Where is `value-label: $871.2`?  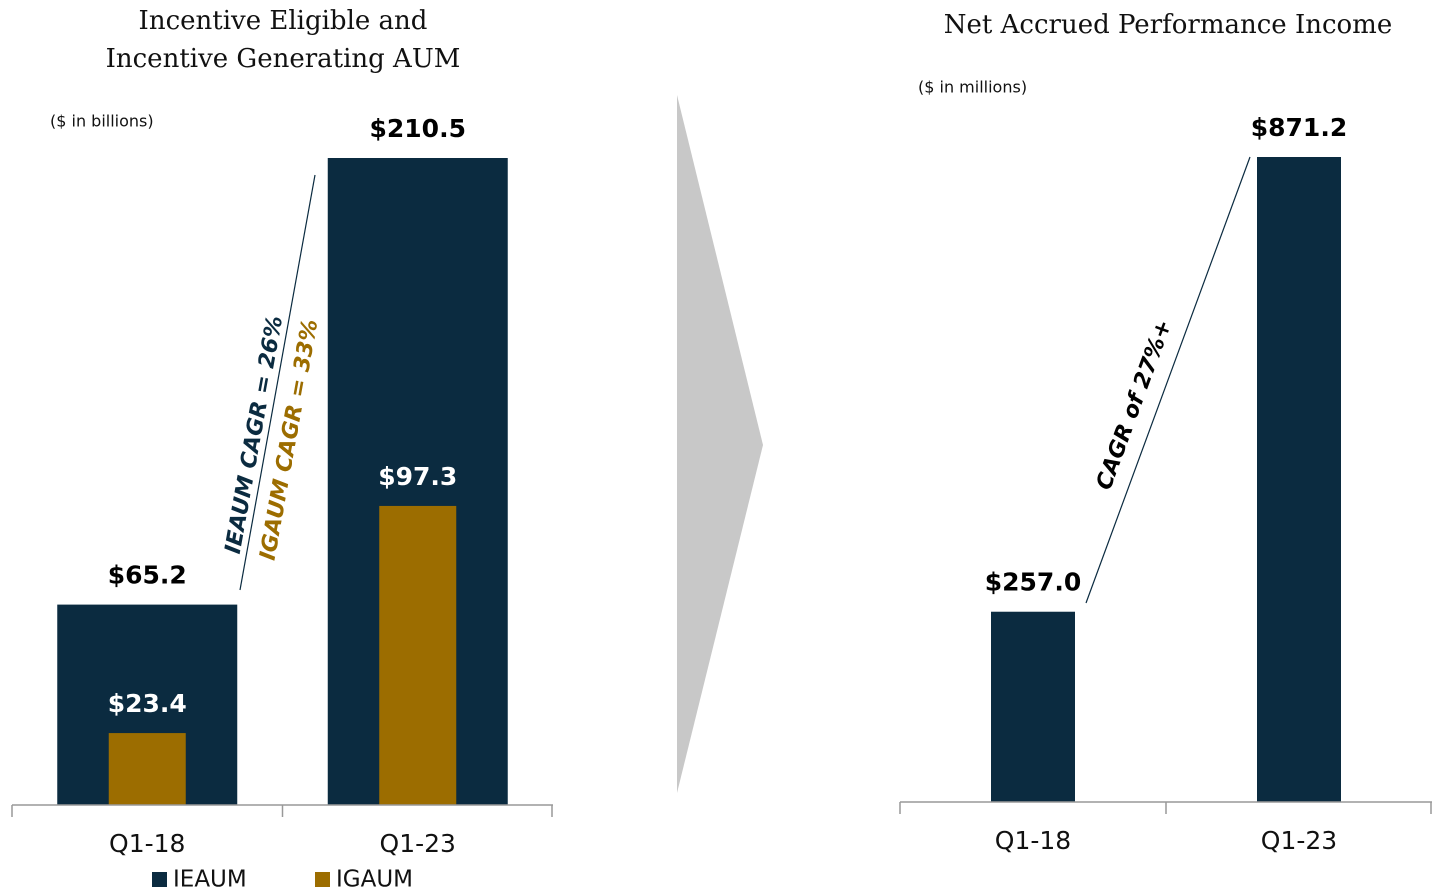 value-label: $871.2 is located at coordinates (1299, 127).